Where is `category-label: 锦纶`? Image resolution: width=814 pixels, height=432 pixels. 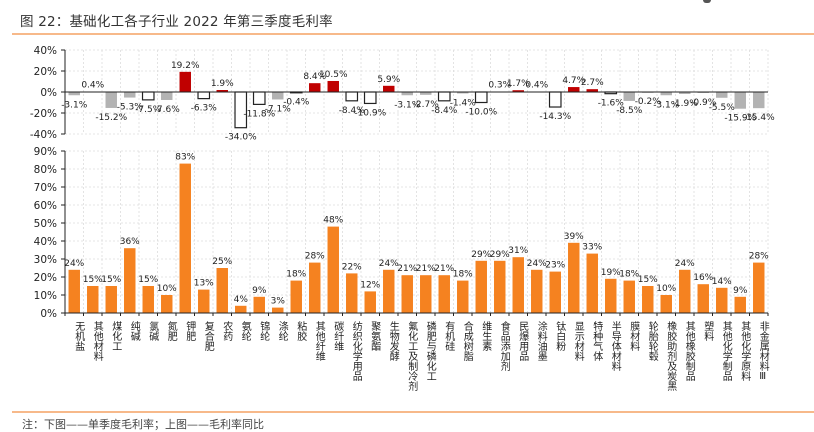
category-label: 锦纶 is located at coordinates (264, 330).